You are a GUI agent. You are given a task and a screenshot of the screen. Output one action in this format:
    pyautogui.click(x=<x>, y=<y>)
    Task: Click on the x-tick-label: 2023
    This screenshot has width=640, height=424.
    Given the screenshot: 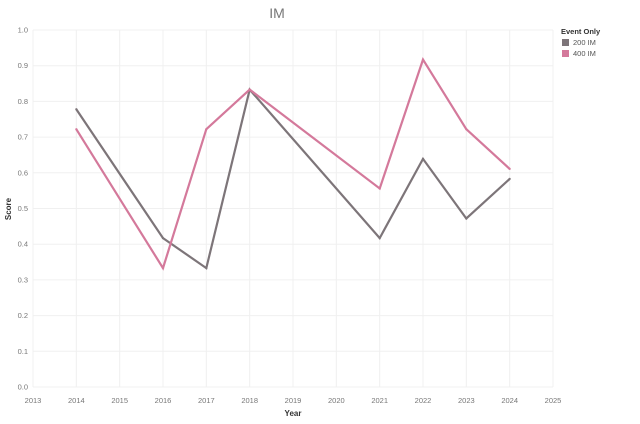 What is the action you would take?
    pyautogui.click(x=466, y=400)
    